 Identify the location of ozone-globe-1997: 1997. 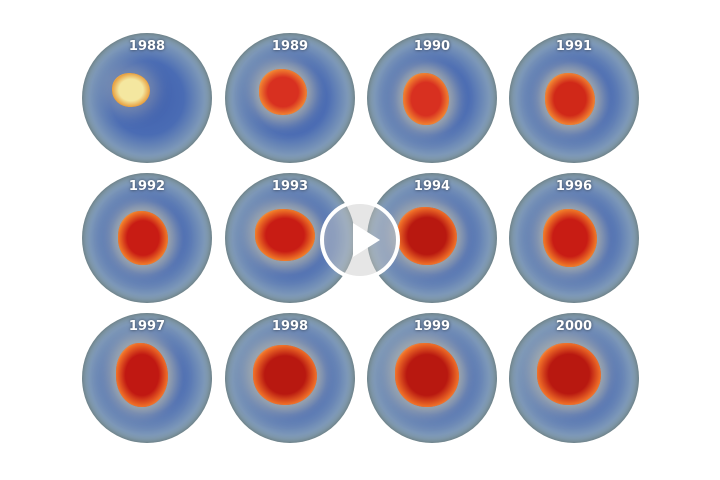
(147, 378).